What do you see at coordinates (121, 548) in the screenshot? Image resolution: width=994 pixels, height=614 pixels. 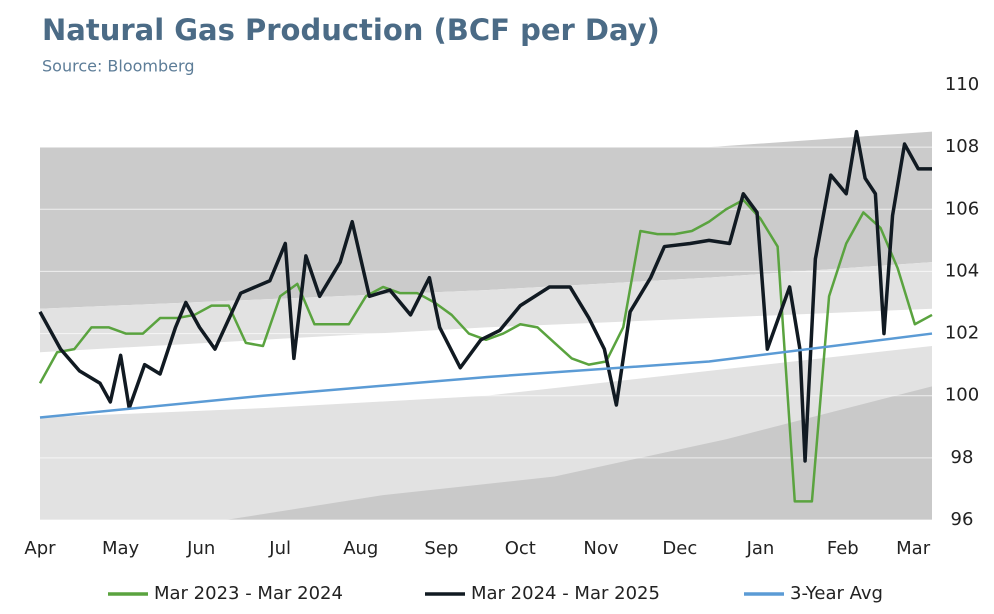 I see `x-tick-label: May` at bounding box center [121, 548].